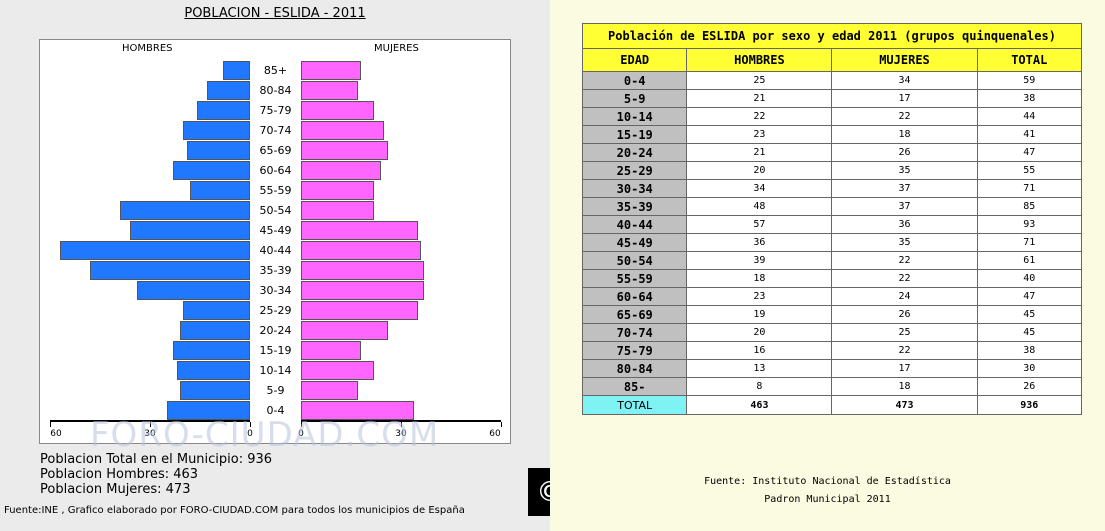  Describe the element at coordinates (115, 489) in the screenshot. I see `women-population: Poblacion Mujeres: 473` at that location.